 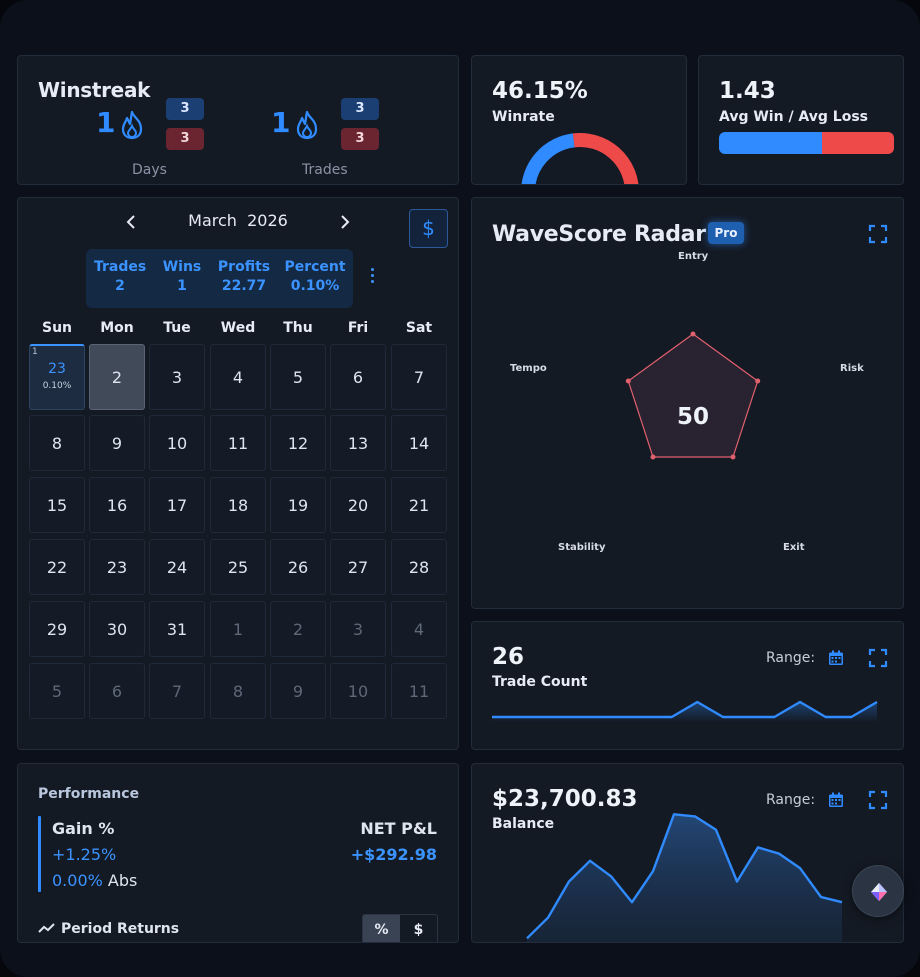 I want to click on calendar-day: 1, so click(x=238, y=629).